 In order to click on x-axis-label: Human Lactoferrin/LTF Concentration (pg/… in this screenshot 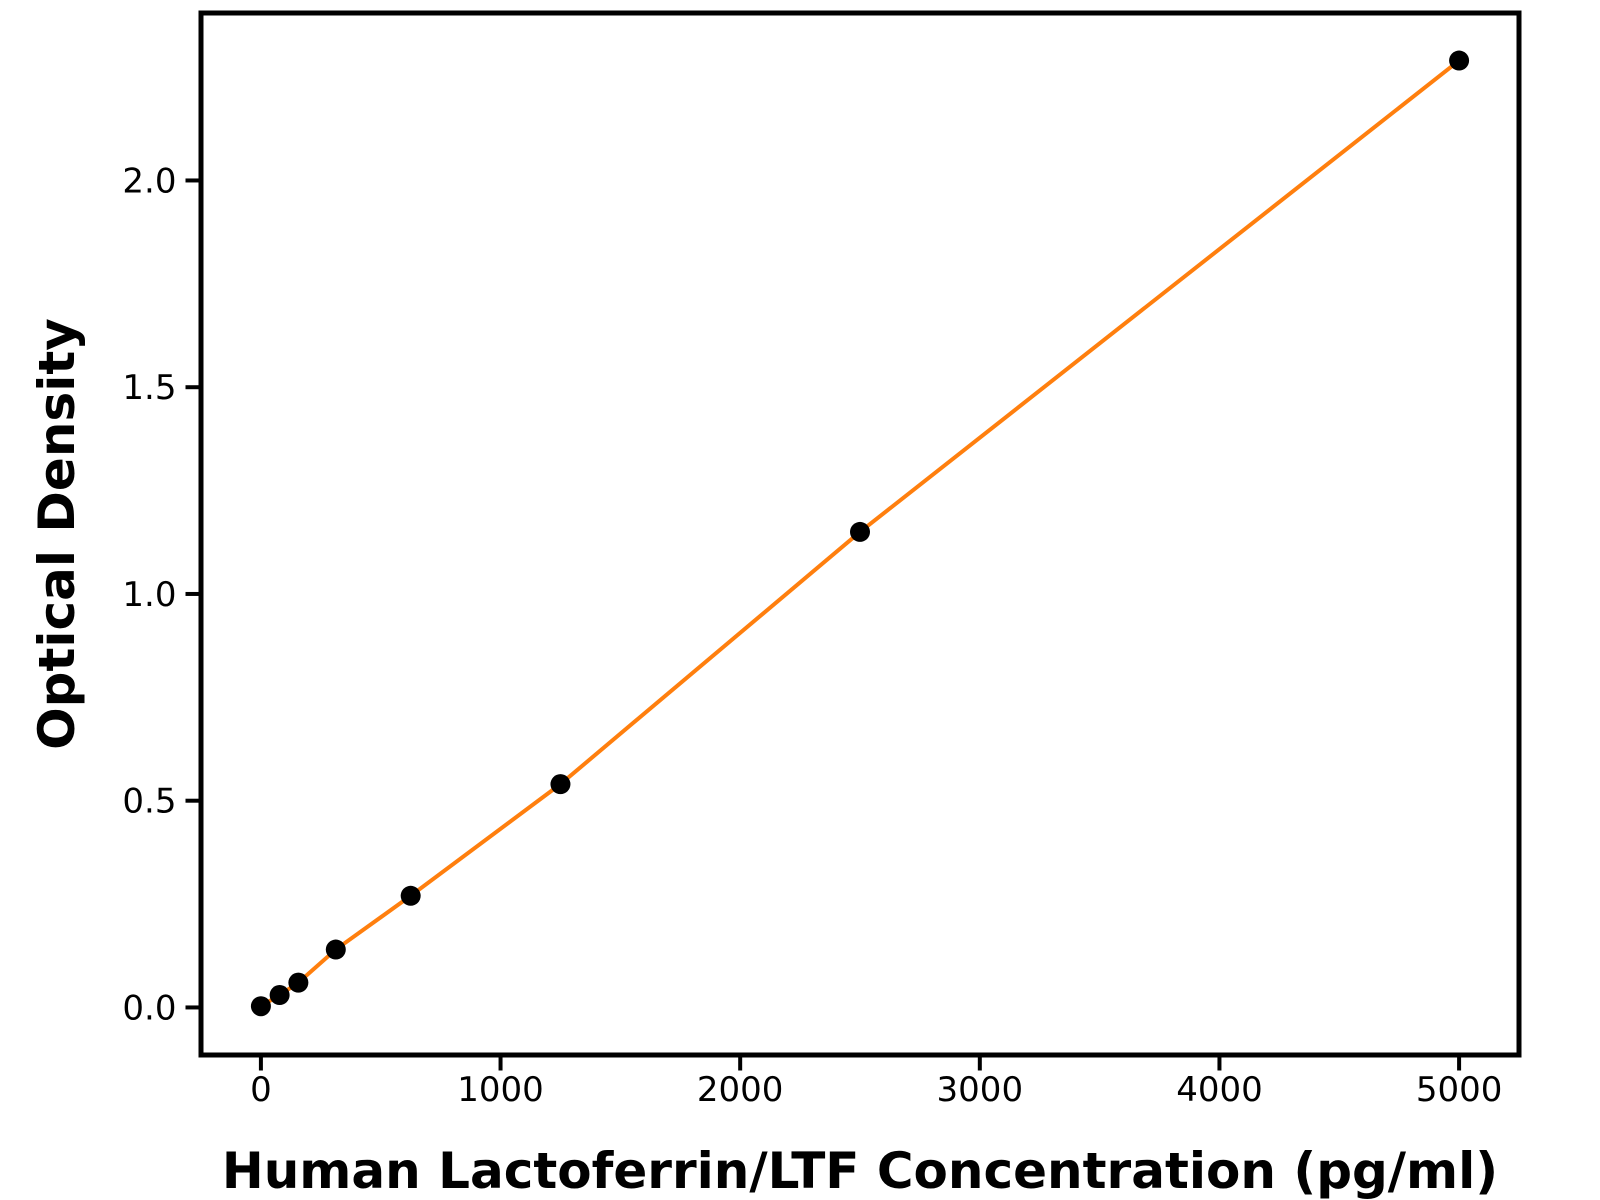, I will do `click(860, 1171)`.